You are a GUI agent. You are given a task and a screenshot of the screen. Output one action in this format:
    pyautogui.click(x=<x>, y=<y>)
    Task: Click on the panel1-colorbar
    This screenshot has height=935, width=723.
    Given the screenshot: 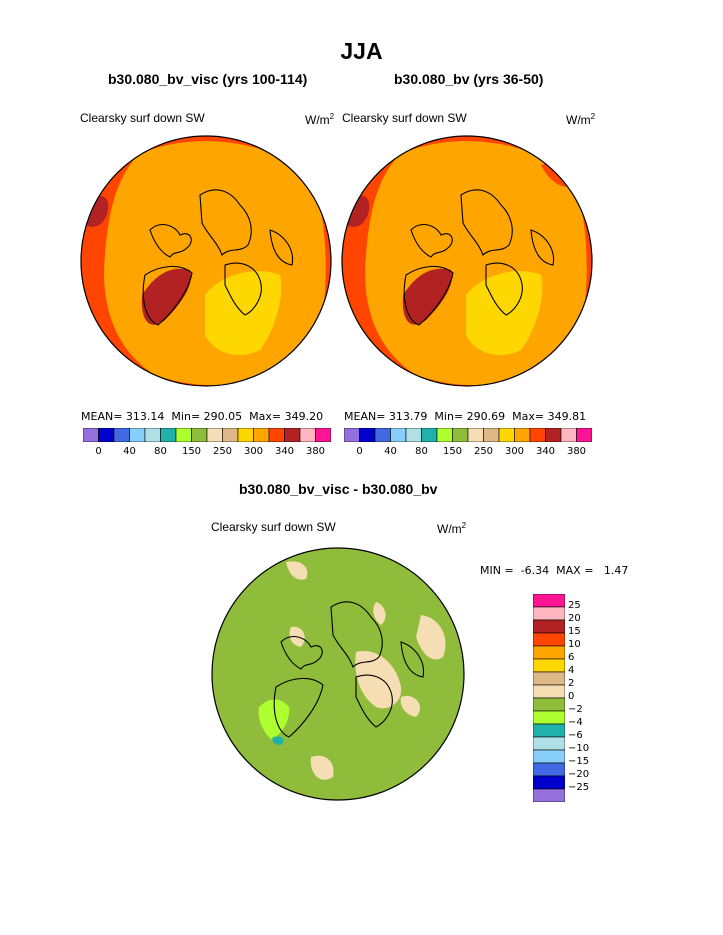 What is the action you would take?
    pyautogui.click(x=207, y=435)
    